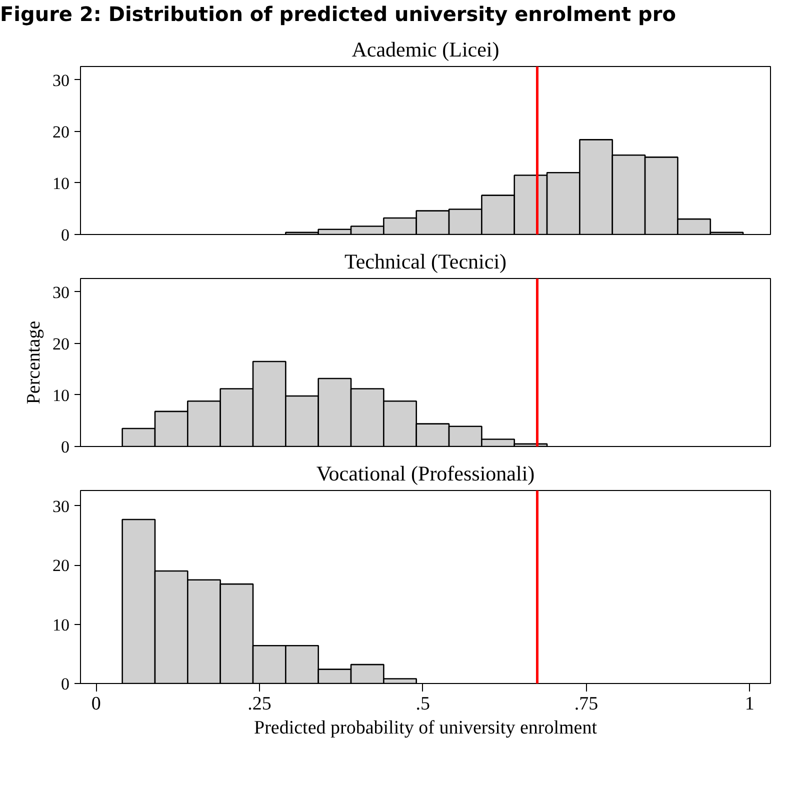  Describe the element at coordinates (96, 704) in the screenshot. I see `x-tick-label: 0` at that location.